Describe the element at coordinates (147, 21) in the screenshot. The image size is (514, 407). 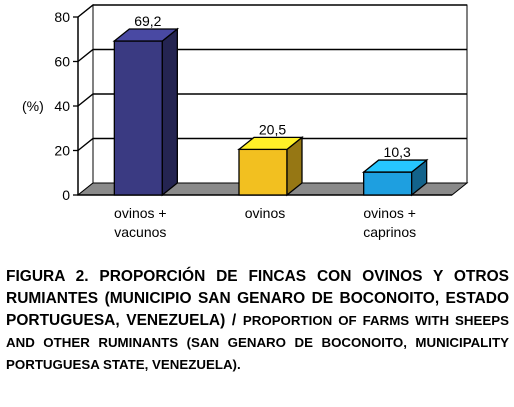
I see `data-label: 69,2` at that location.